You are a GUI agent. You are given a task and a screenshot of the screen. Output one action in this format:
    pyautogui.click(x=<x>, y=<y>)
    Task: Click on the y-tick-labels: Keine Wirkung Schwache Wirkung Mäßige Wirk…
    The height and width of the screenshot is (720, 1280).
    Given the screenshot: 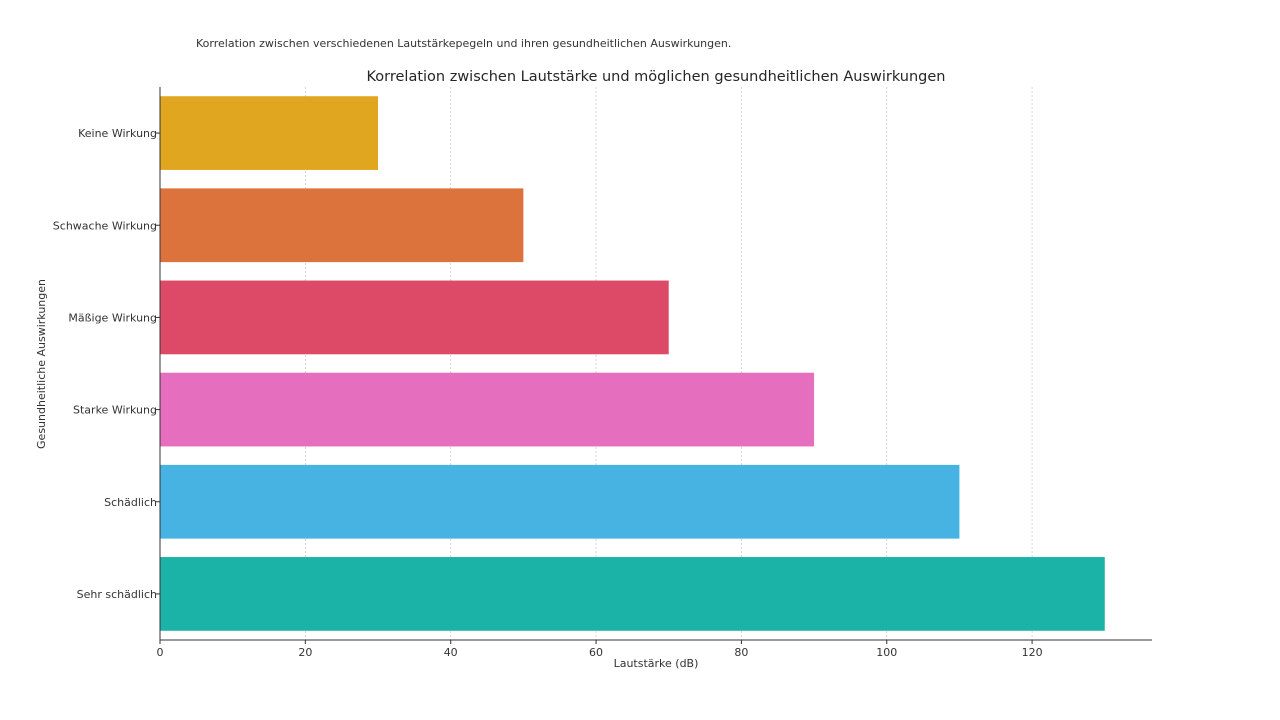 What is the action you would take?
    pyautogui.click(x=106, y=364)
    